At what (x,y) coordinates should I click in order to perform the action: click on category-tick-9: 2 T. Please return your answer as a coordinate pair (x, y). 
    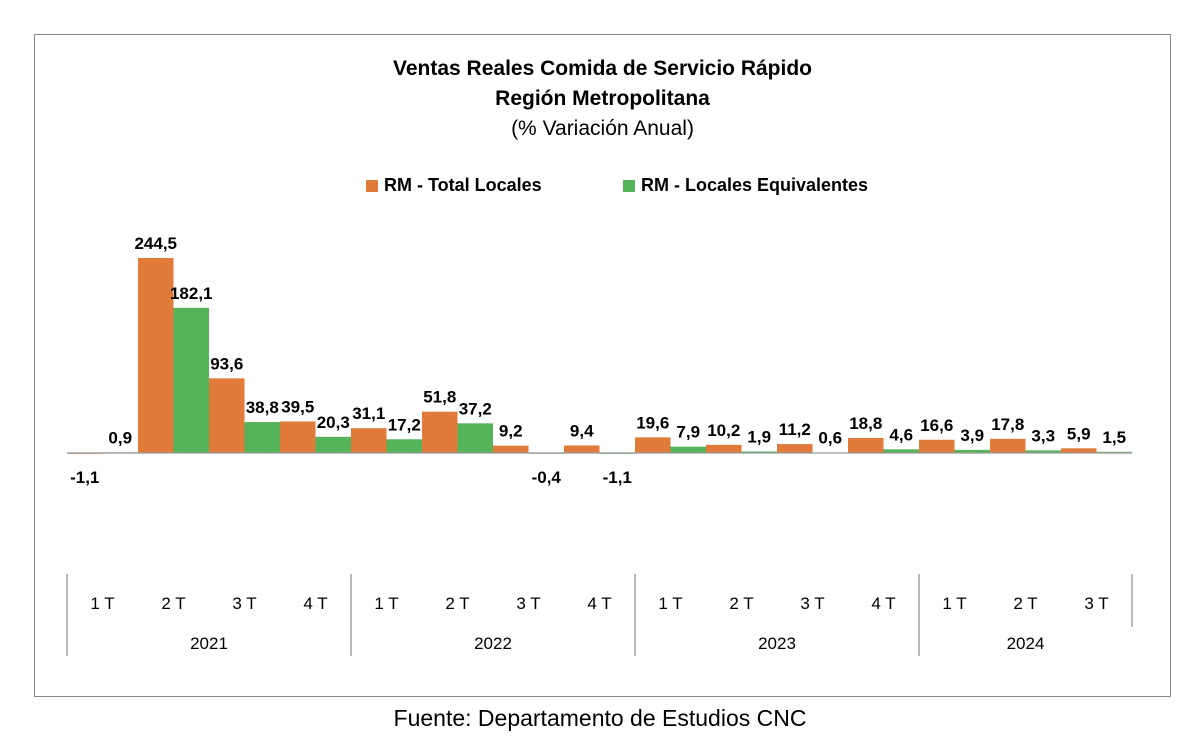
    Looking at the image, I should click on (741, 603).